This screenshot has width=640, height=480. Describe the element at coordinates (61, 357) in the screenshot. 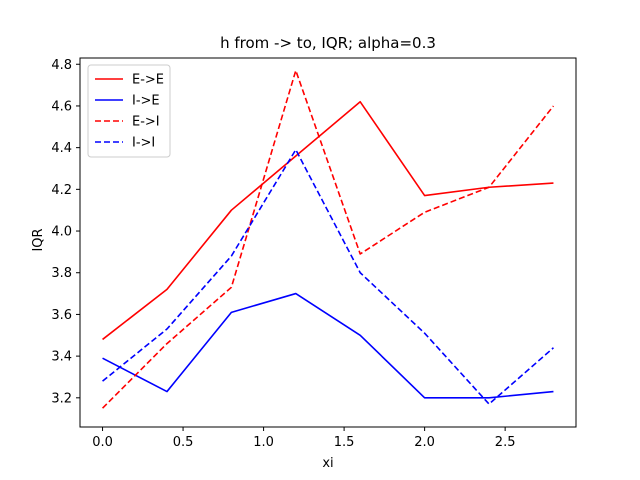

I see `y-tick-label: 3.4` at that location.